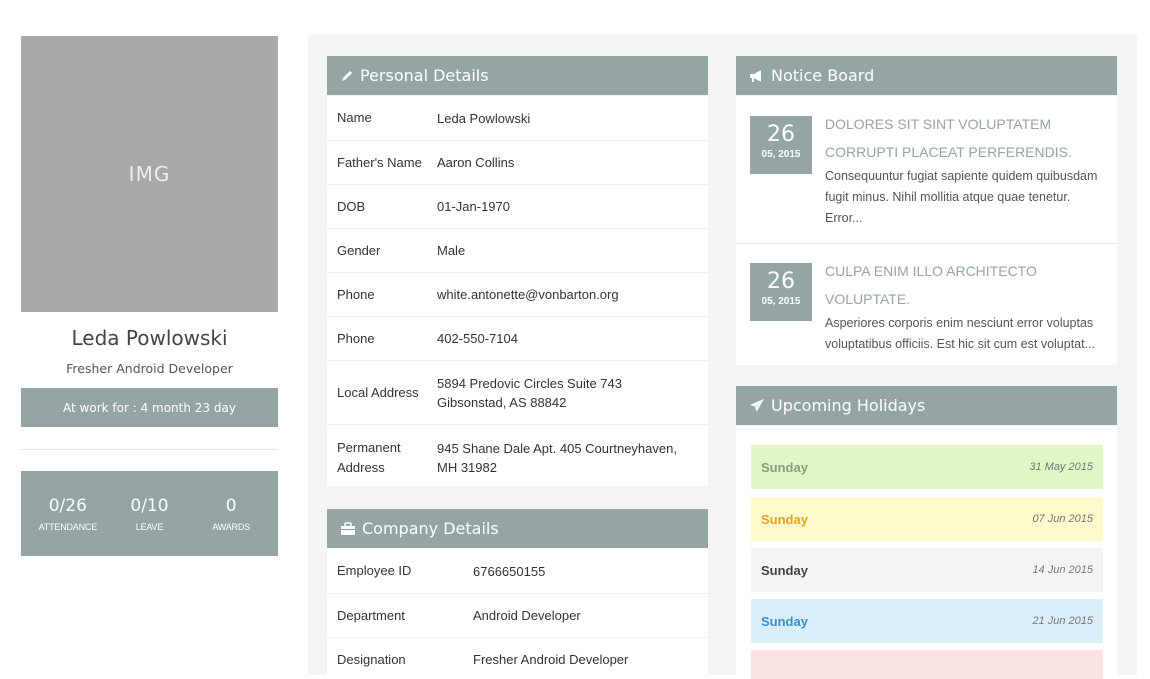 This screenshot has height=679, width=1150. What do you see at coordinates (149, 338) in the screenshot?
I see `profile-name: Leda Powlowski` at bounding box center [149, 338].